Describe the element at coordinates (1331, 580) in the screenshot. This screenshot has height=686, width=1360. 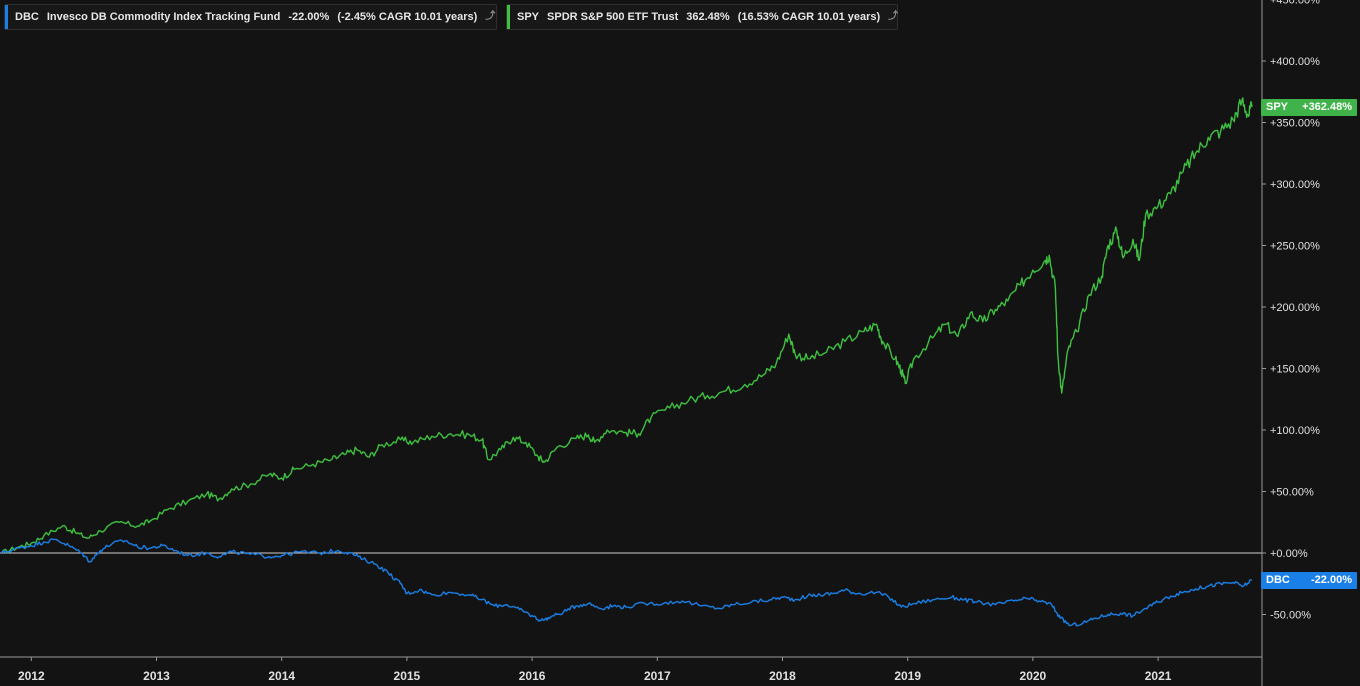
I see `last-value-dbc: -22.00%` at that location.